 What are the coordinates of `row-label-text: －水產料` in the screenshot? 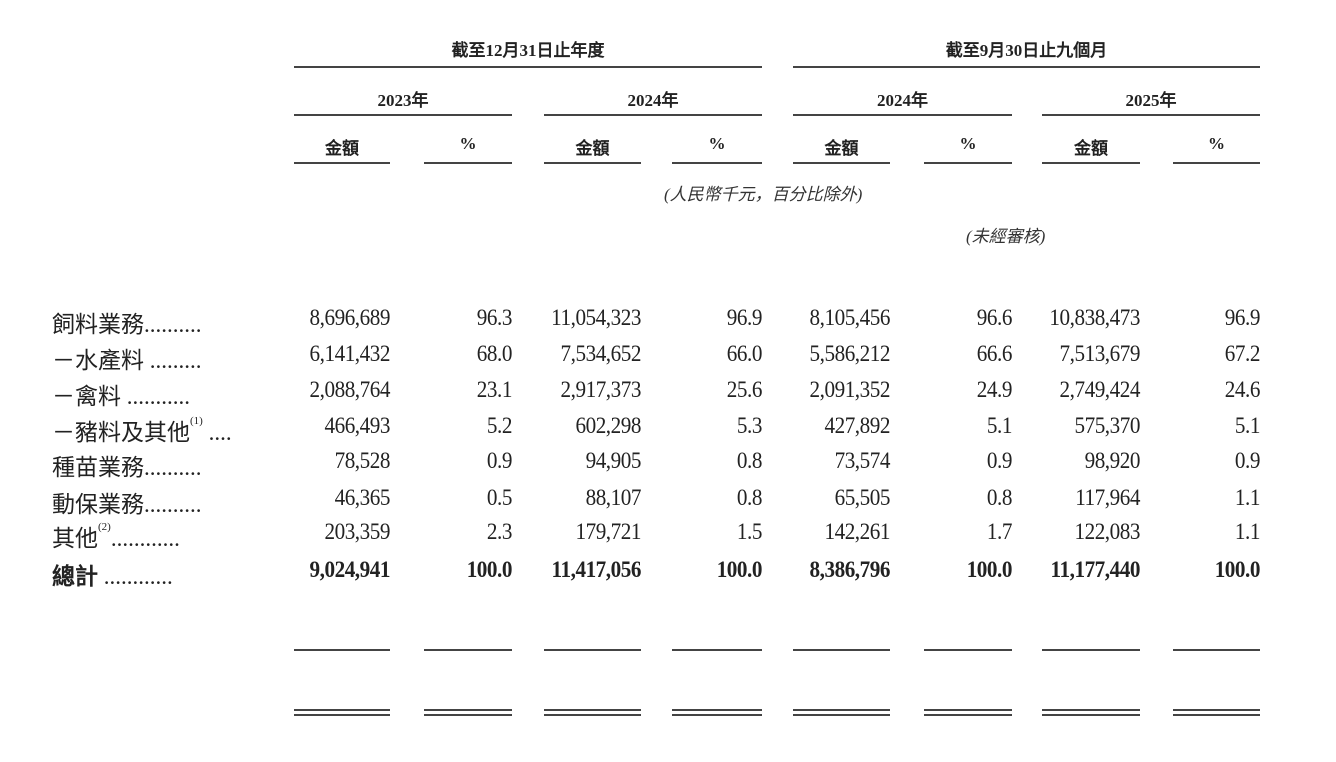 It's located at (98, 360).